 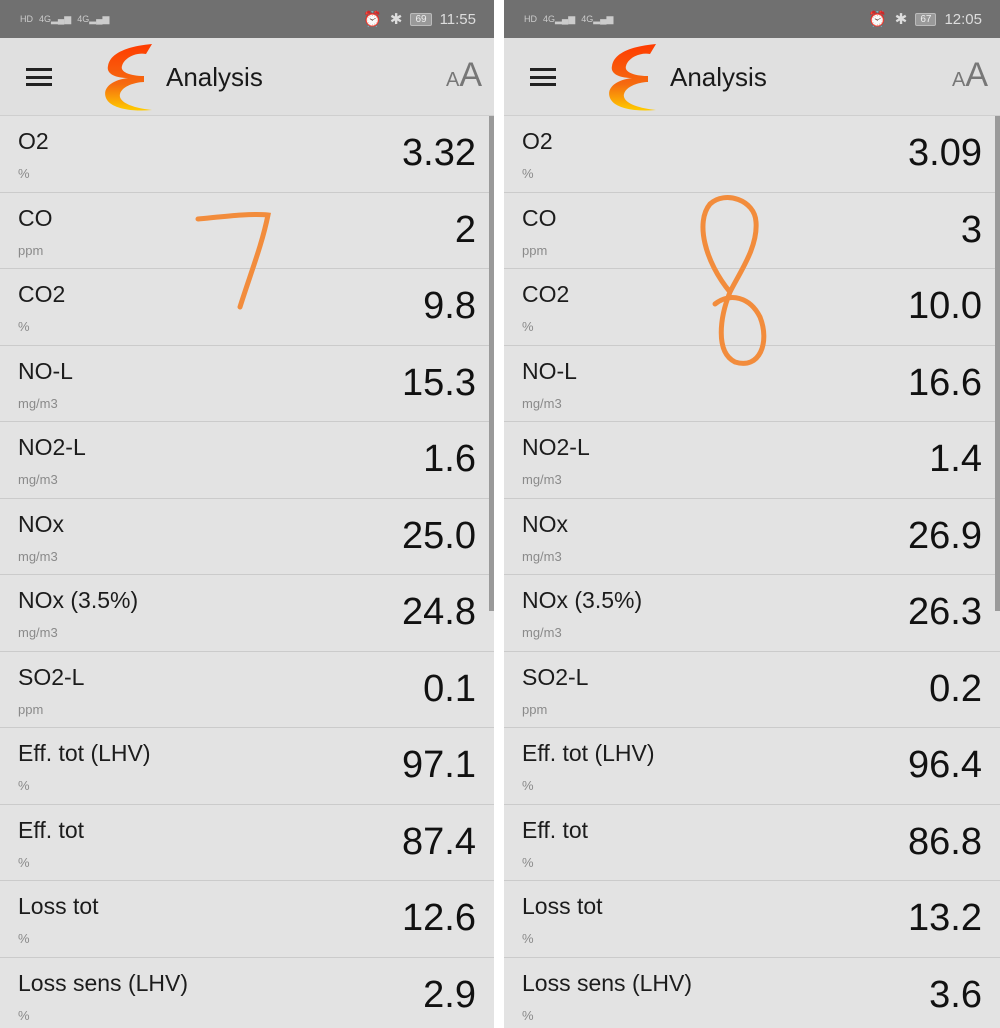 I want to click on measurement-row: NOx mg/m3 26.9, so click(x=752, y=537).